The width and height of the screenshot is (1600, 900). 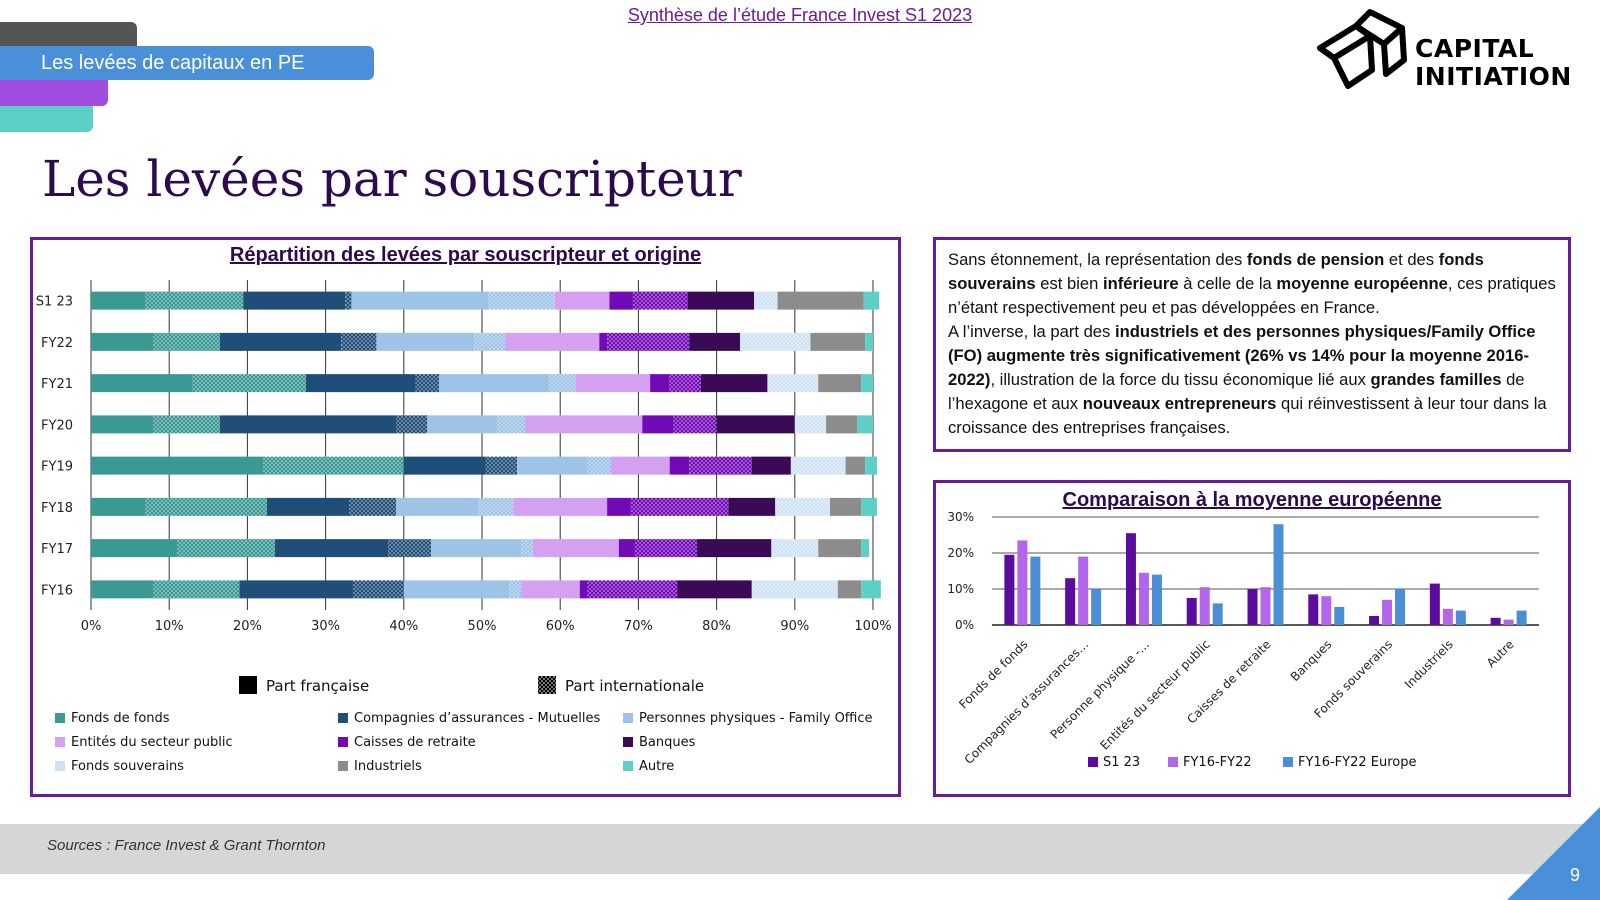 I want to click on comparison-chart-title: Comparaison à la moyenne européenne, so click(x=1252, y=500).